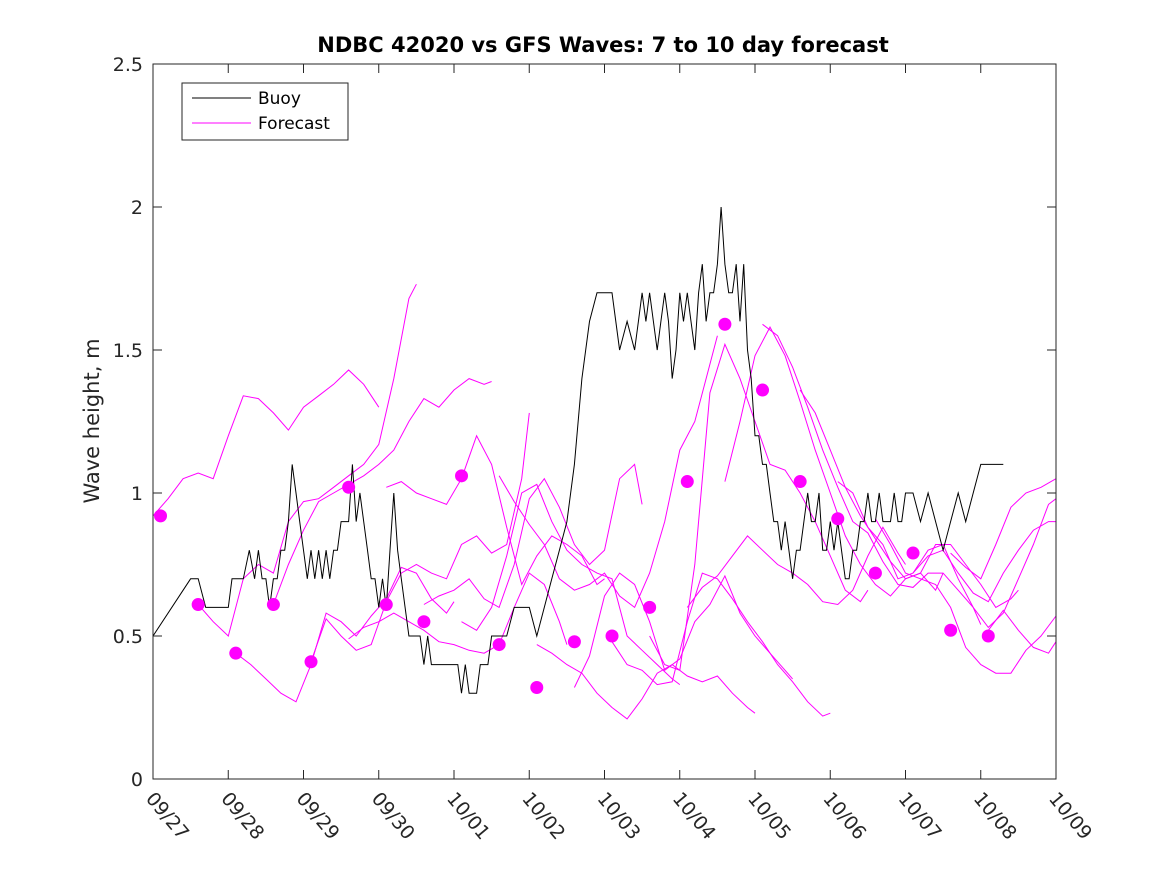 This screenshot has width=1167, height=875. I want to click on y-axis-label: Wave height, m, so click(92, 420).